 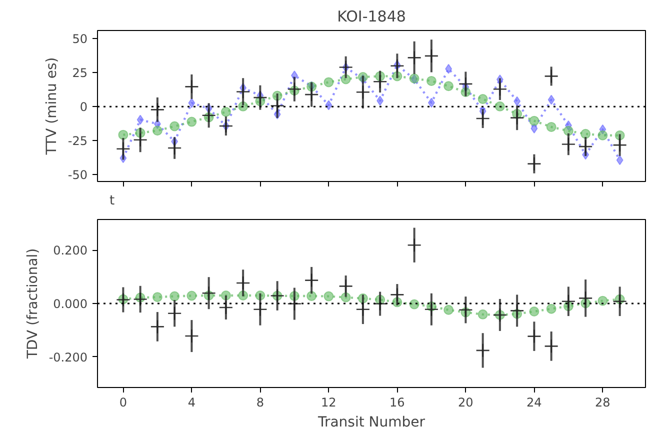 What do you see at coordinates (328, 403) in the screenshot?
I see `x-tick-label: 12` at bounding box center [328, 403].